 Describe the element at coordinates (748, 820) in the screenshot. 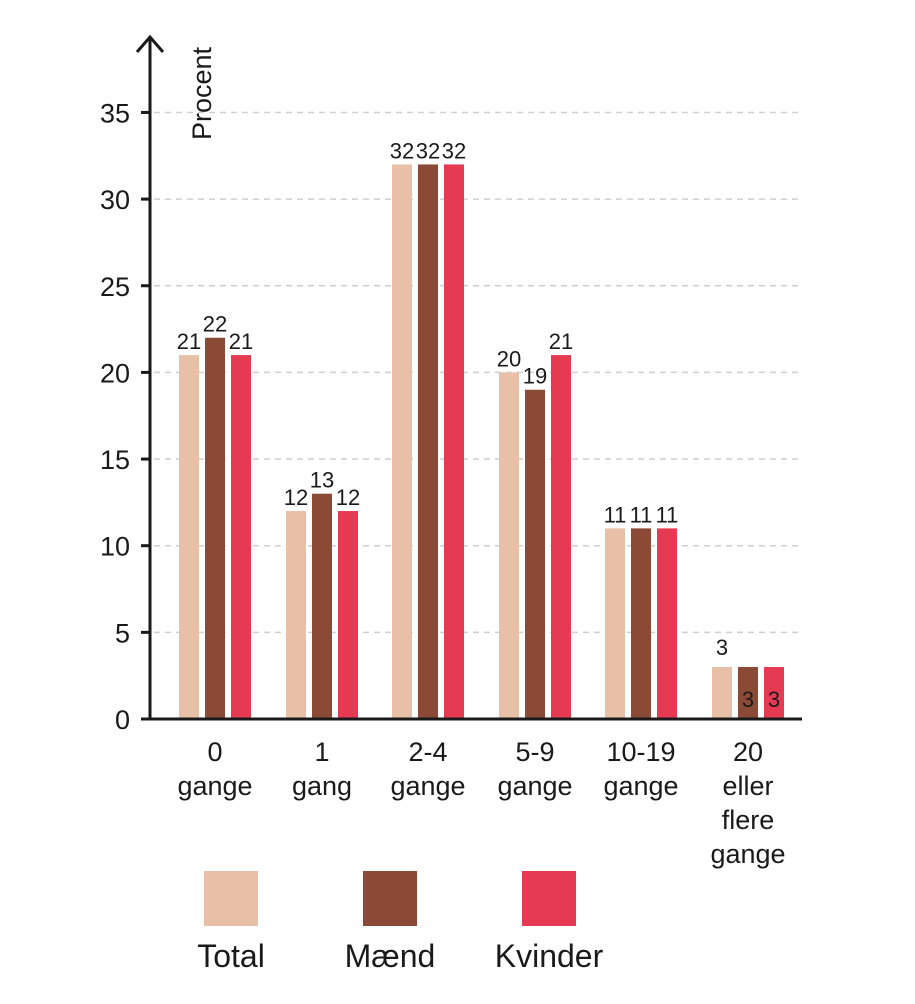

I see `category-label: flere` at that location.